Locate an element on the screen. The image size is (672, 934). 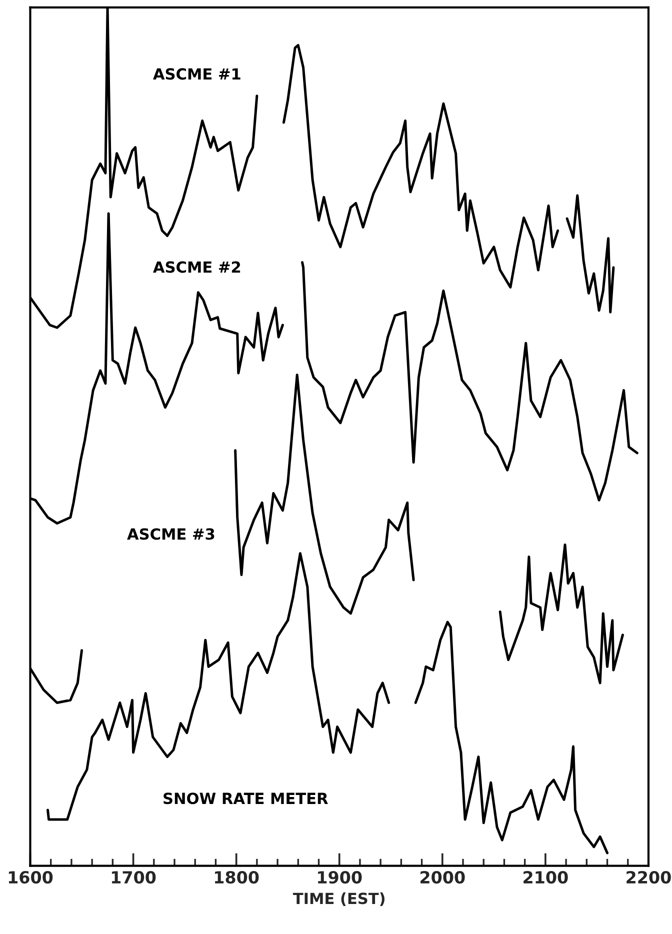
x-axis-title: TIME (EST) is located at coordinates (338, 899).